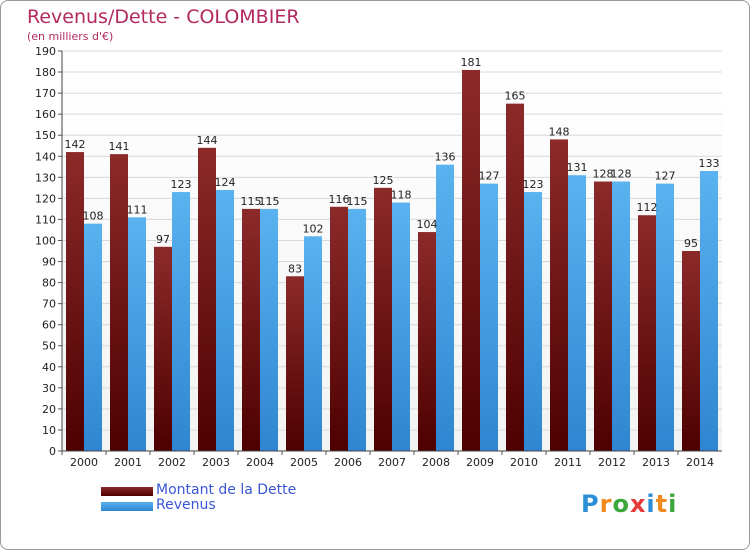 This screenshot has height=550, width=750. What do you see at coordinates (577, 167) in the screenshot?
I see `data-label: 131` at bounding box center [577, 167].